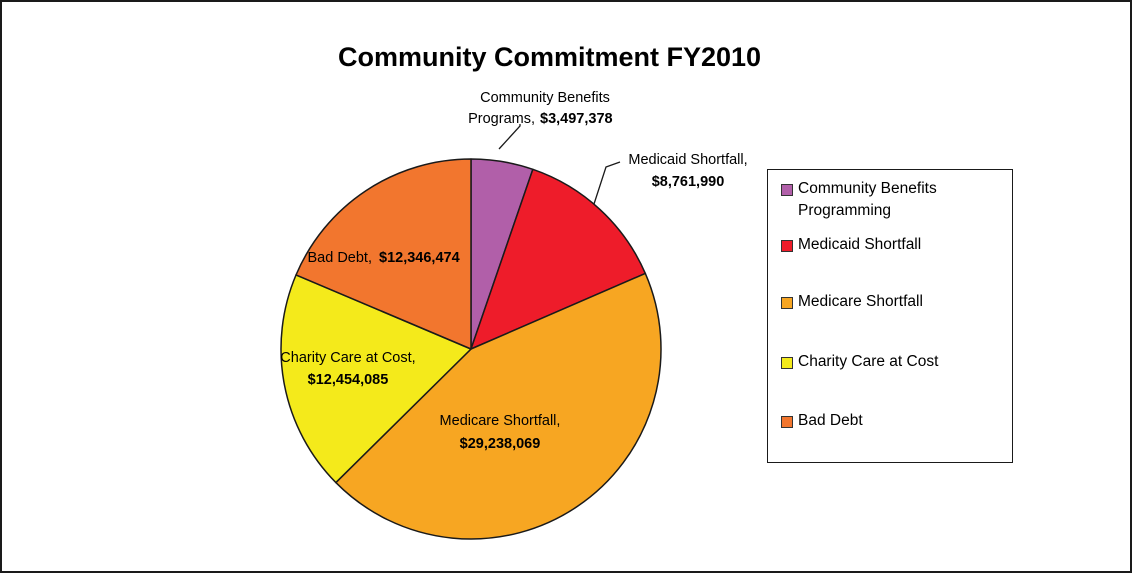 The height and width of the screenshot is (575, 1132). What do you see at coordinates (501, 119) in the screenshot?
I see `data-label-community-benefits: Programs,` at bounding box center [501, 119].